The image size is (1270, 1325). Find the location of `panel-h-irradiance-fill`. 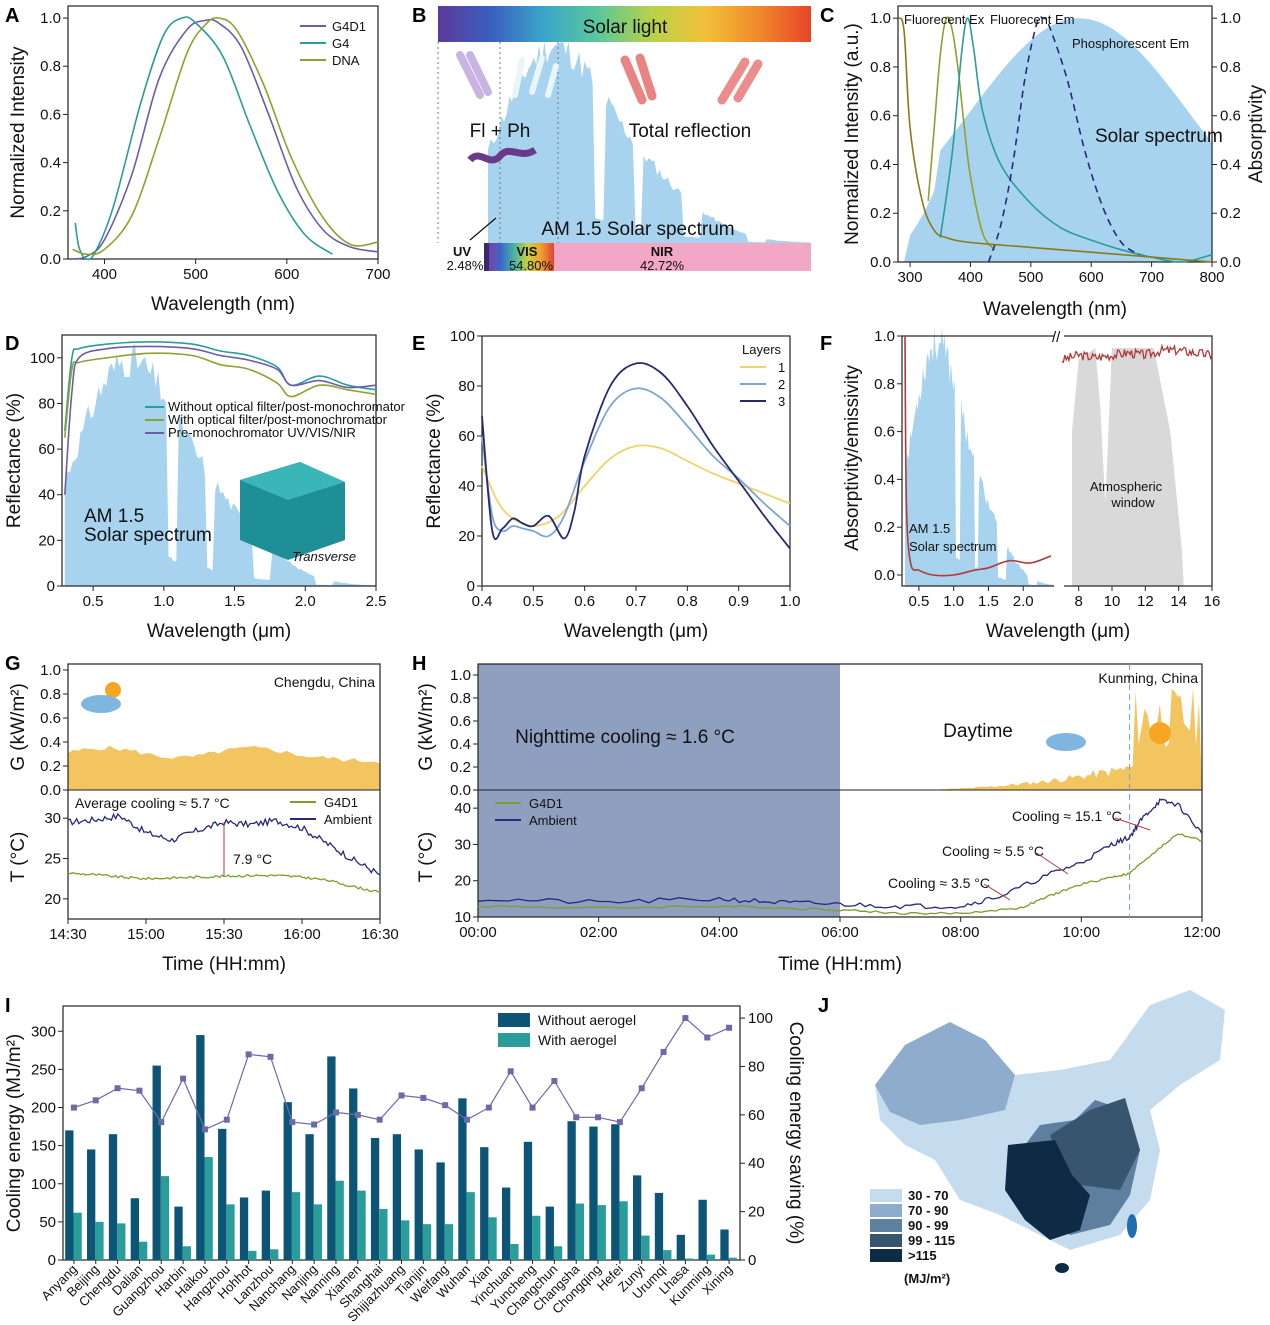

panel-h-irradiance-fill is located at coordinates (1021, 738).